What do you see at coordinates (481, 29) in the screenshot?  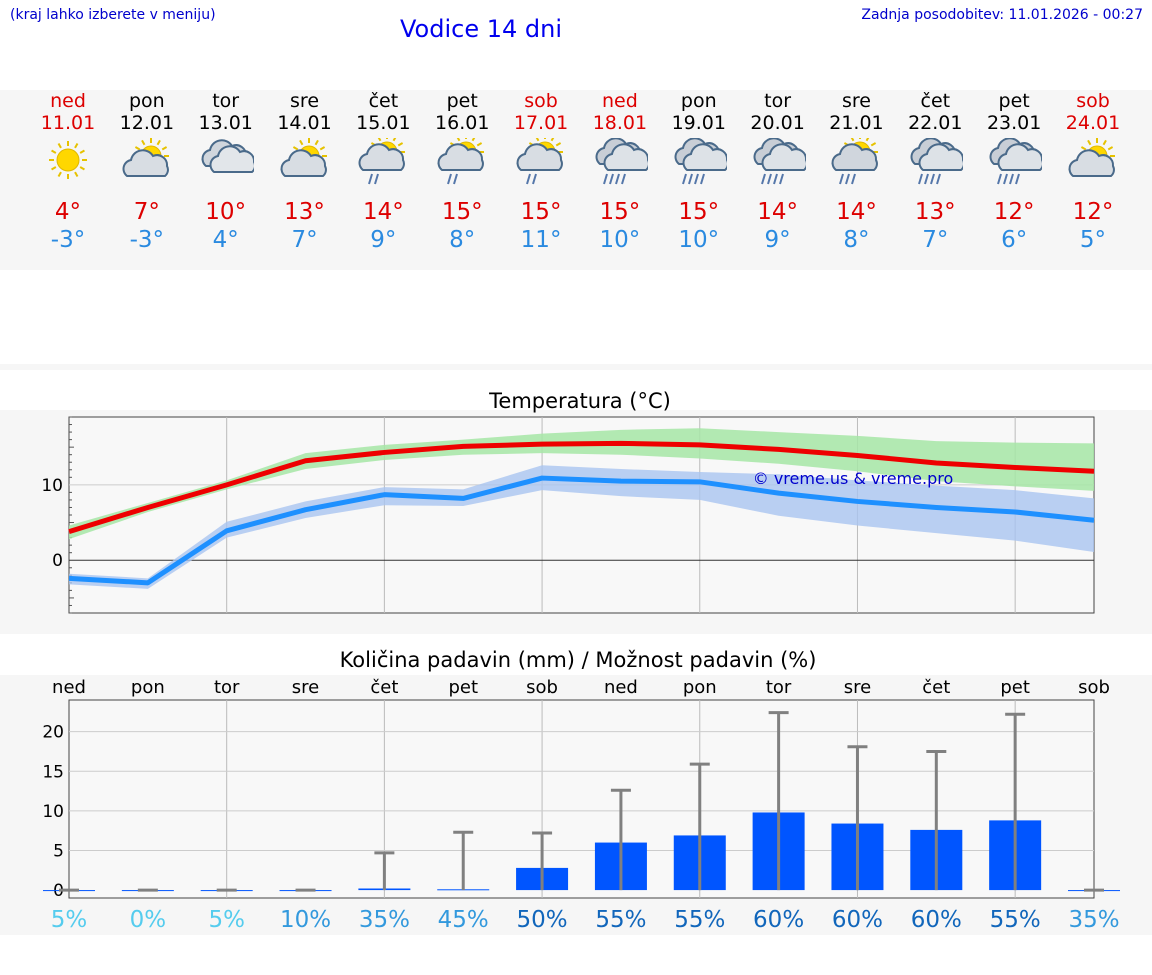 I see `page-title: Vodice 14 dni` at bounding box center [481, 29].